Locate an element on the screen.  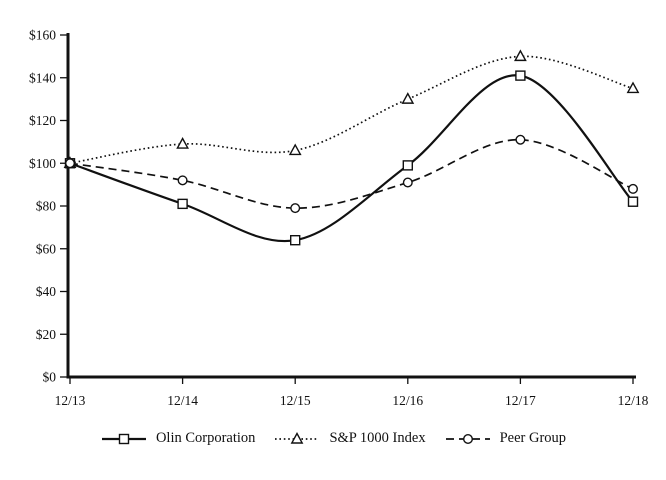
legend-swatch-circle-icon is located at coordinates (467, 438).